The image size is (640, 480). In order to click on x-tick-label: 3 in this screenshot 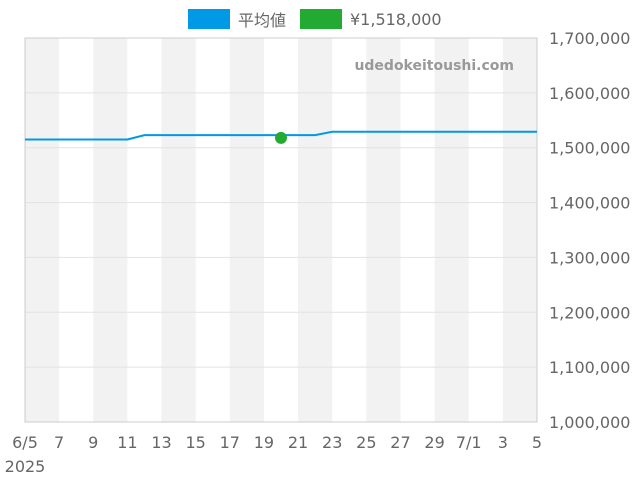, I will do `click(503, 442)`.